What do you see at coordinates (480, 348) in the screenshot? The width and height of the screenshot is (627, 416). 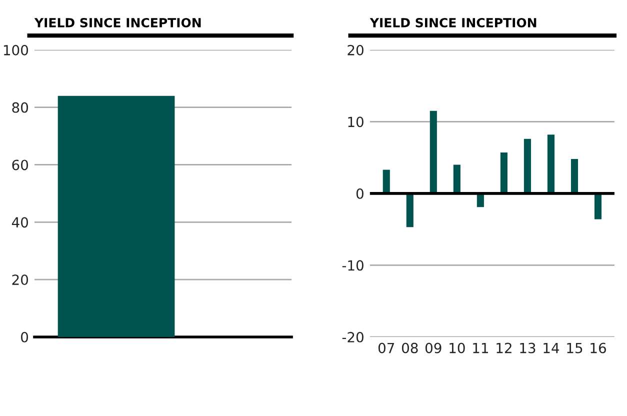 I see `x-tick-label: 11` at bounding box center [480, 348].